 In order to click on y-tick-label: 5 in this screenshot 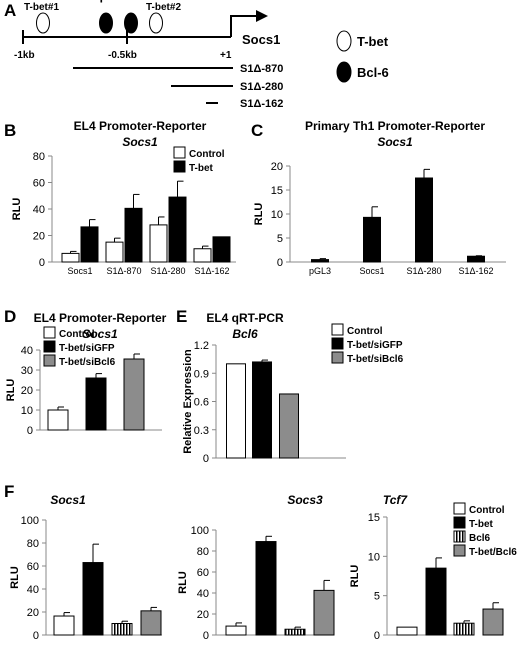, I will do `click(377, 597)`.